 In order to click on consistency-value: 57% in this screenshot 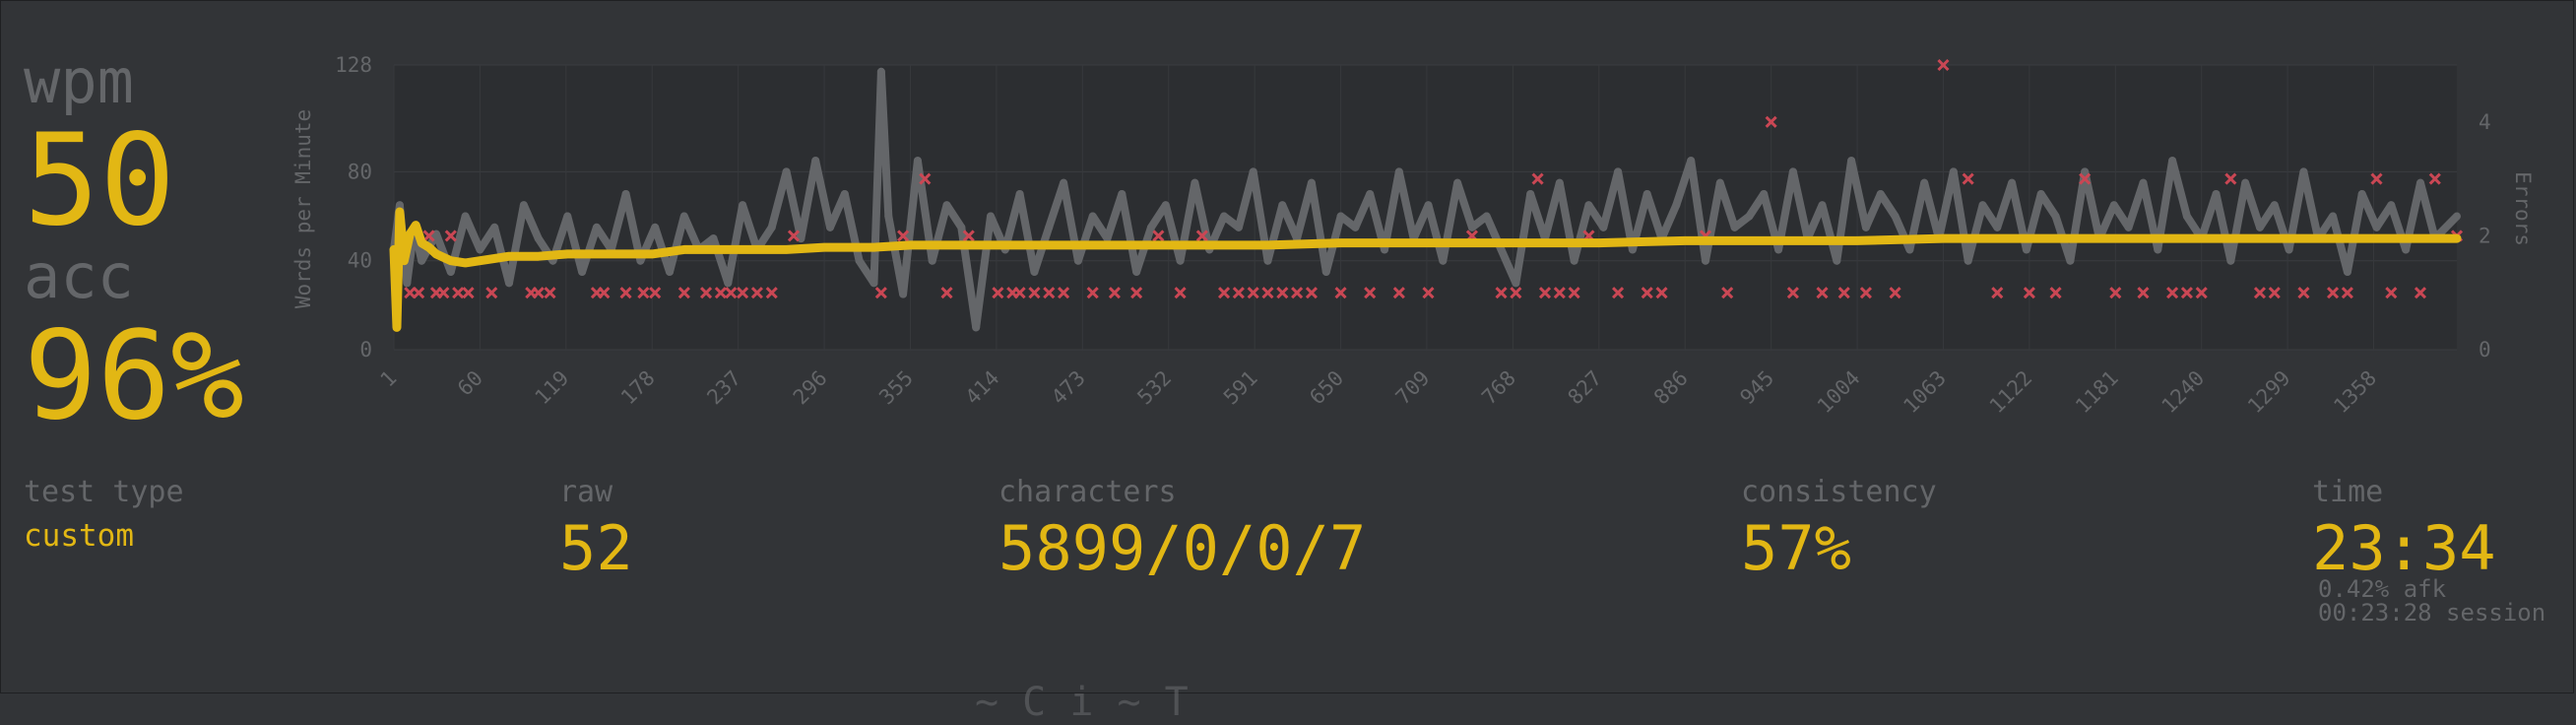, I will do `click(1796, 548)`.